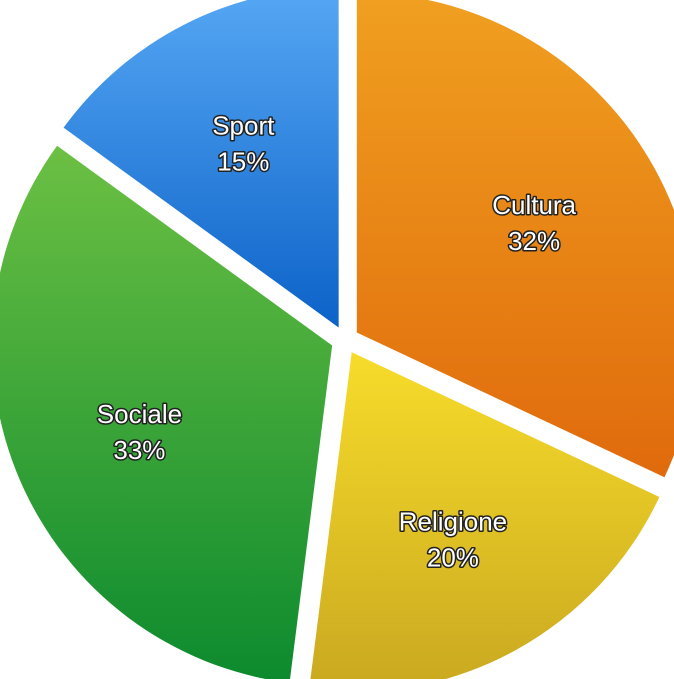 The width and height of the screenshot is (674, 679). I want to click on slice-percent-sport: 15%, so click(243, 161).